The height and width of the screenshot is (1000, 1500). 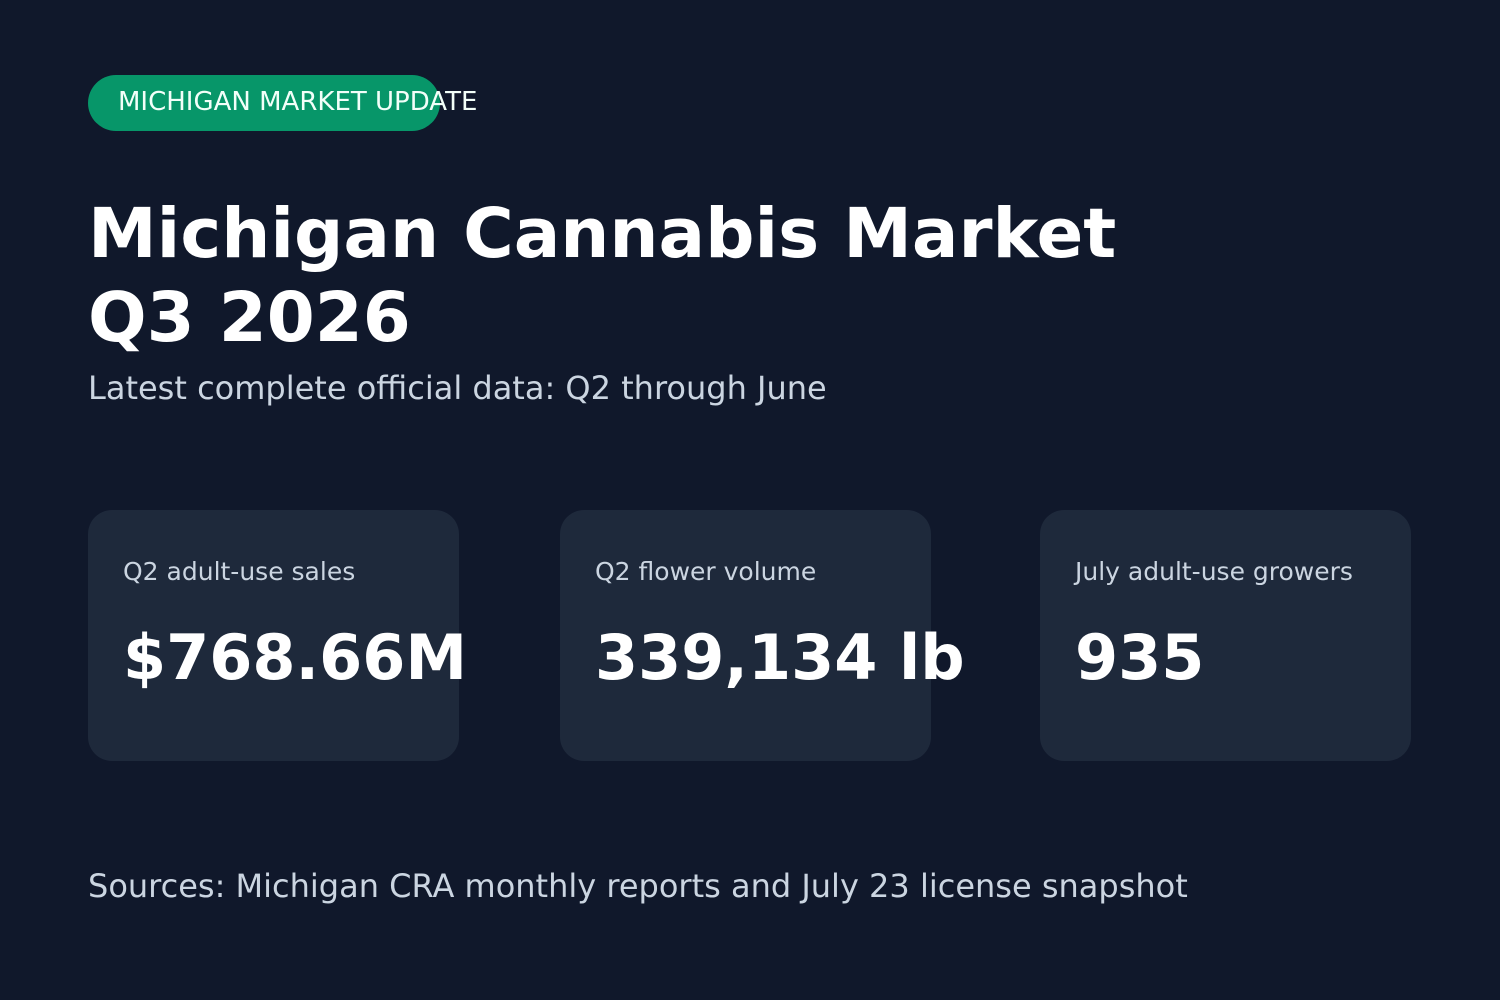 What do you see at coordinates (706, 571) in the screenshot?
I see `stat-label: Q2 flower volume` at bounding box center [706, 571].